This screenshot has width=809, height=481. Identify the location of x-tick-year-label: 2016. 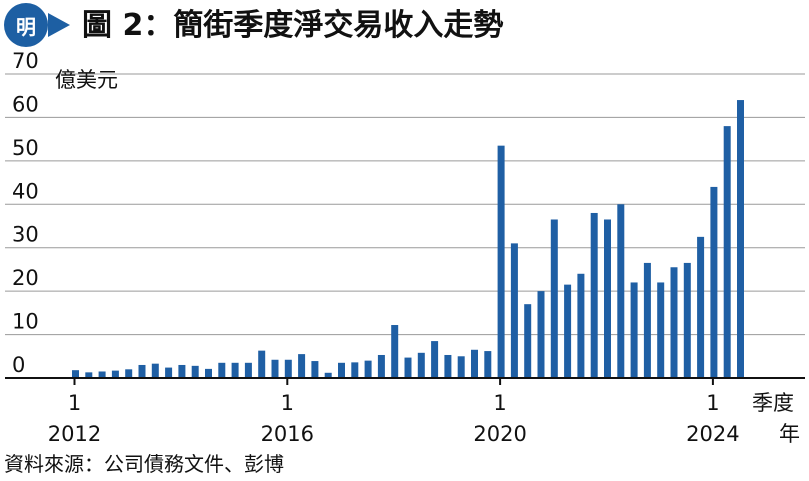
(287, 434).